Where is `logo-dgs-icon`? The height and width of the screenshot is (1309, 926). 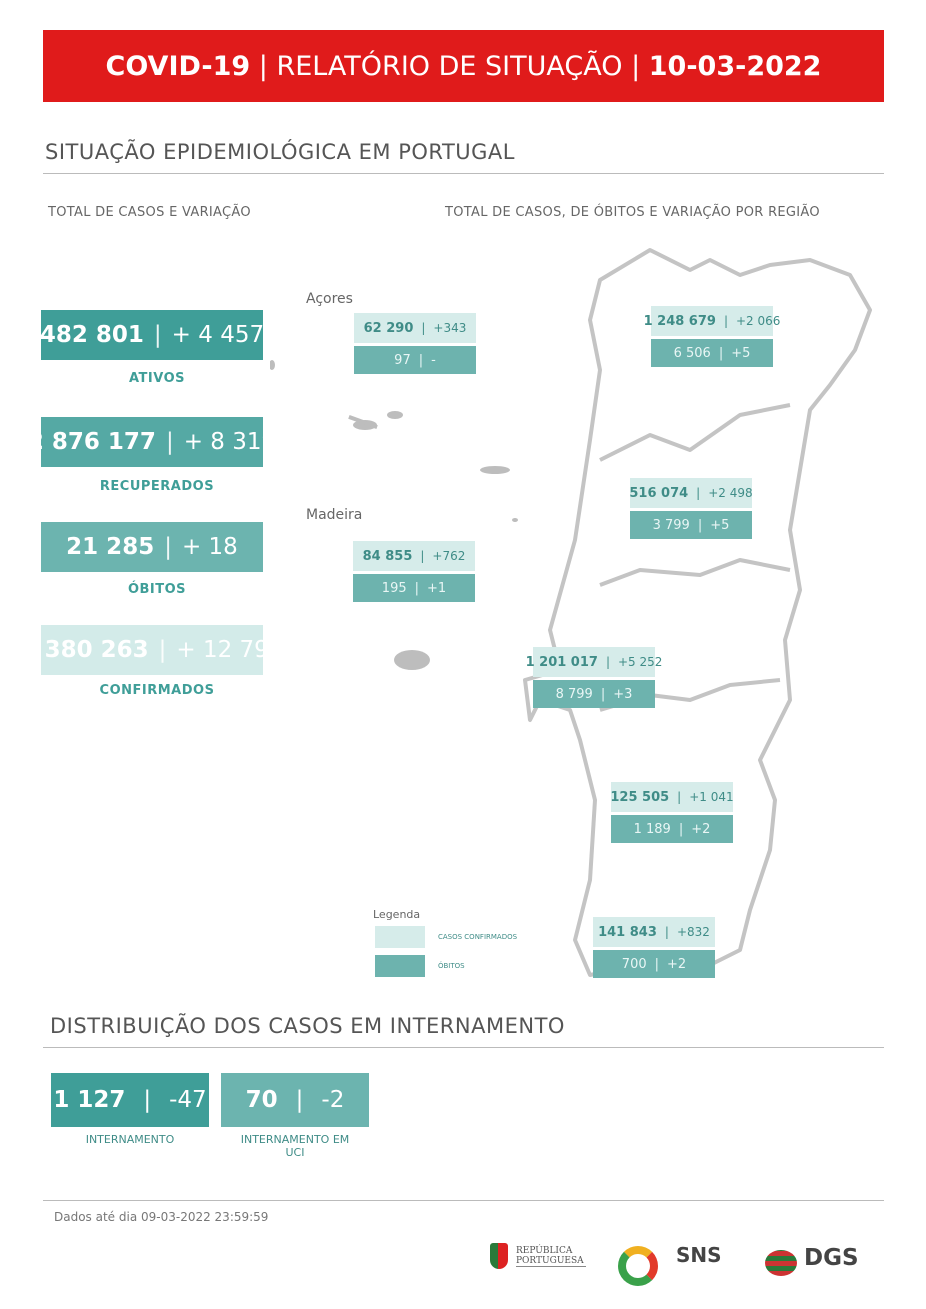 logo-dgs-icon is located at coordinates (781, 1263).